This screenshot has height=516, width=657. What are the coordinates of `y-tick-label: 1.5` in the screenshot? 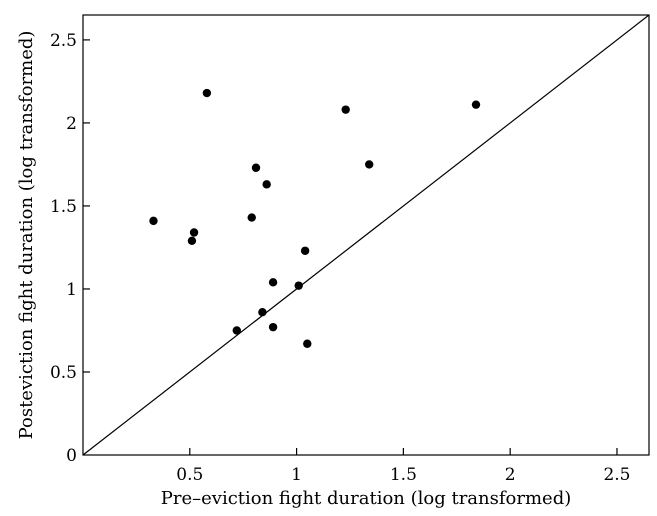 It's located at (63, 207).